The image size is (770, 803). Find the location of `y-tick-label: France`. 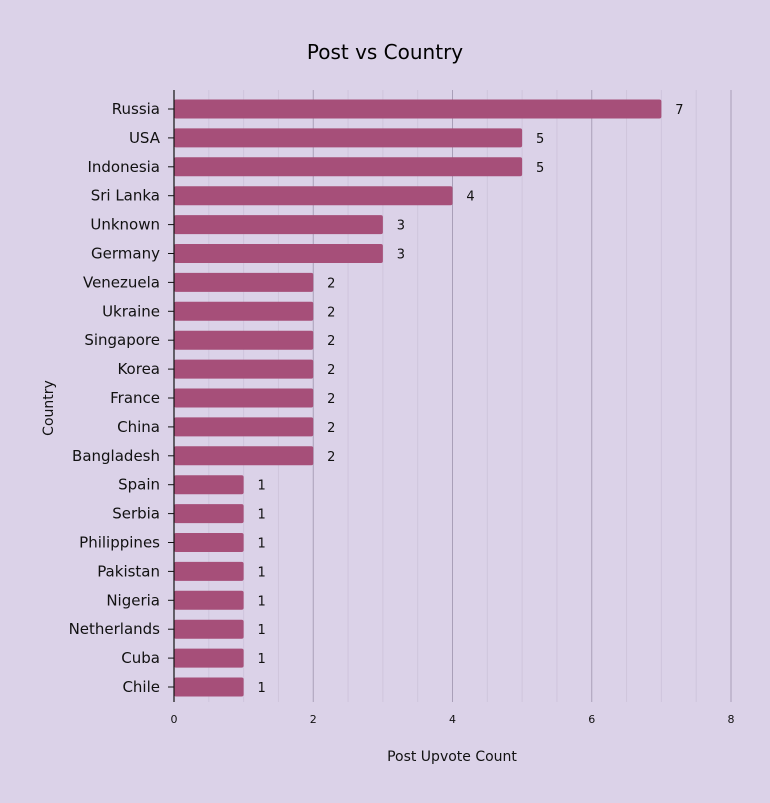

y-tick-label: France is located at coordinates (135, 398).